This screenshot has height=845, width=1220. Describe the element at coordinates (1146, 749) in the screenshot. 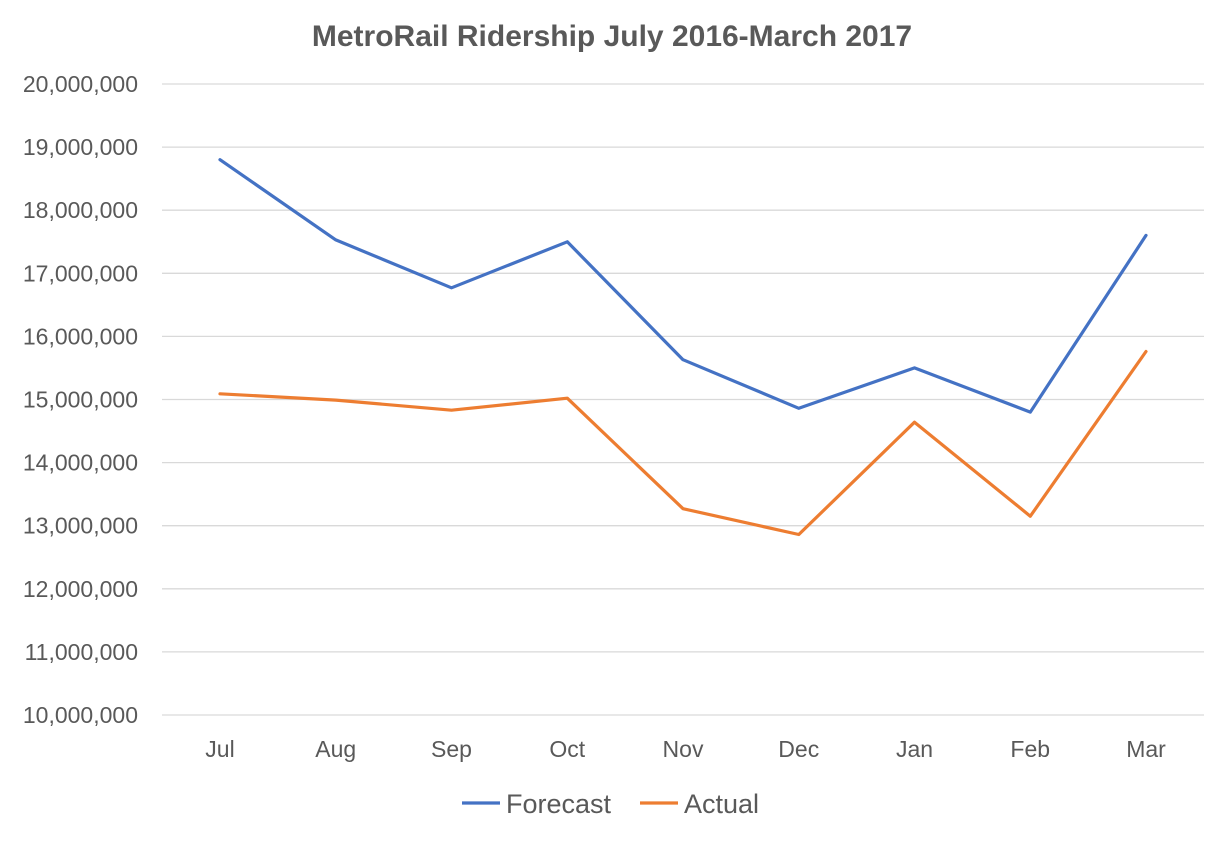

I see `x-tick-label: Mar` at that location.